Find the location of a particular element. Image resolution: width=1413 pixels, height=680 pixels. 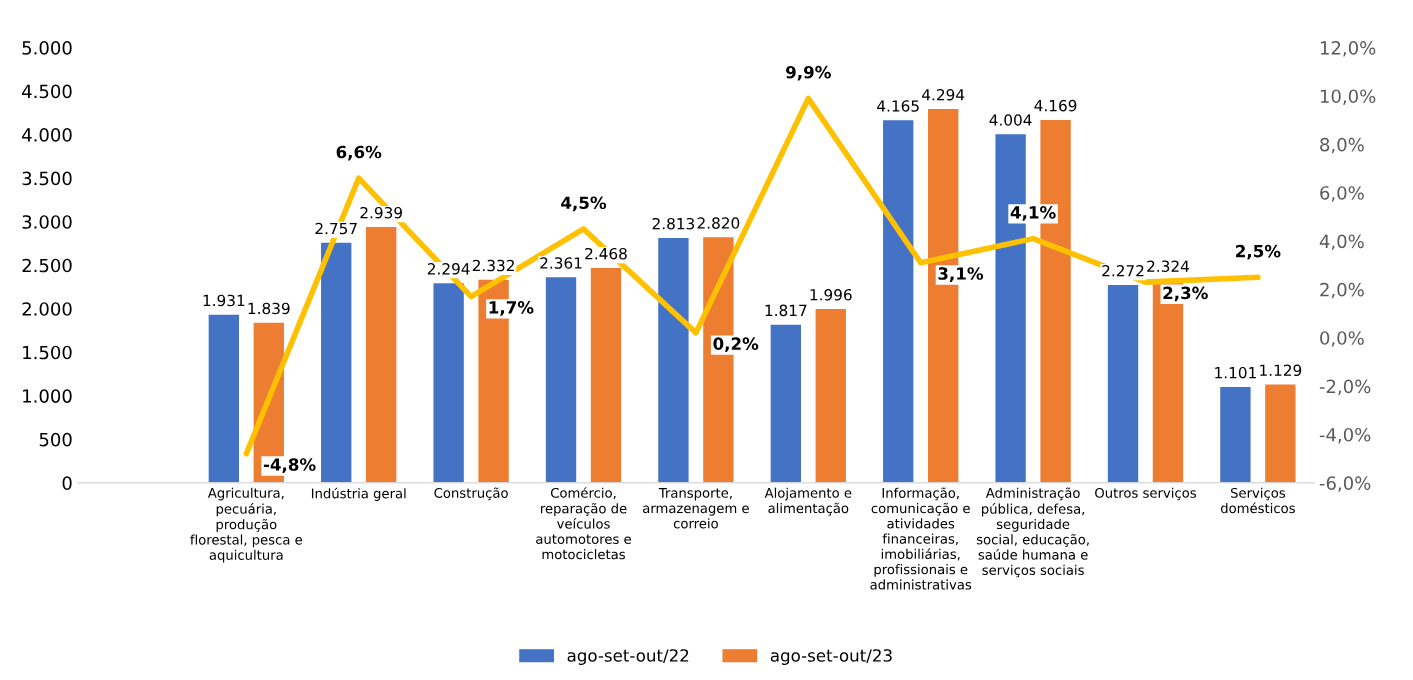

legend-label: ago-set-out/23 is located at coordinates (831, 657).